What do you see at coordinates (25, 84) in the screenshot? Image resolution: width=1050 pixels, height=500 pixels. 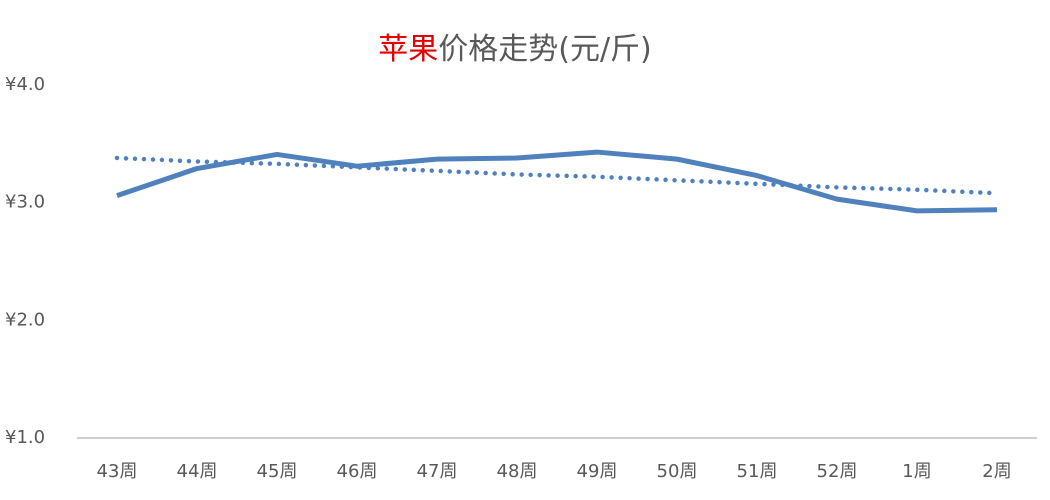 I see `y-tick-label: ¥4.0` at bounding box center [25, 84].